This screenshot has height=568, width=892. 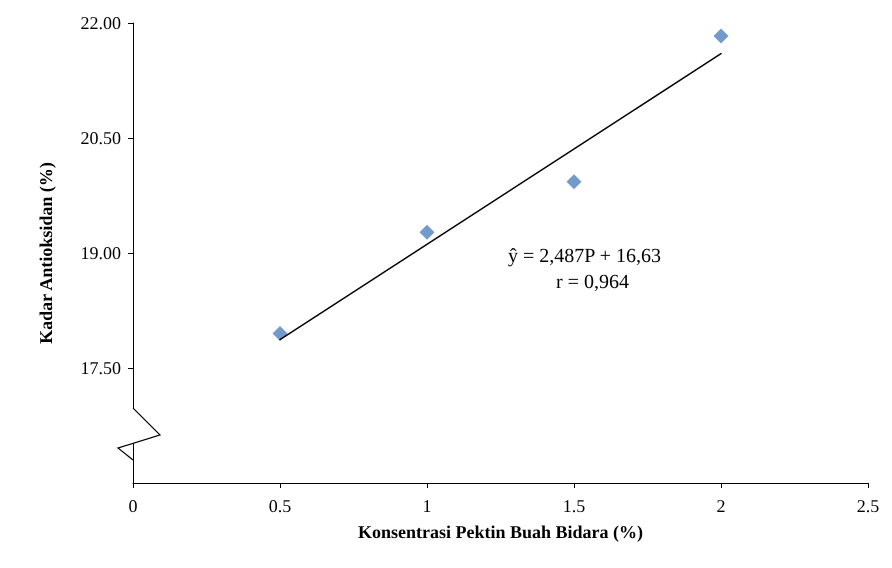 What do you see at coordinates (100, 23) in the screenshot?
I see `y-tick-label: 22.00` at bounding box center [100, 23].